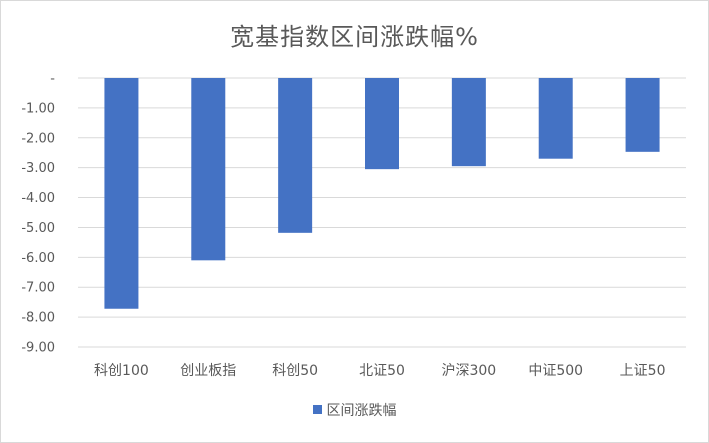 Image resolution: width=709 pixels, height=443 pixels. I want to click on x-category-label: 中证500, so click(555, 371).